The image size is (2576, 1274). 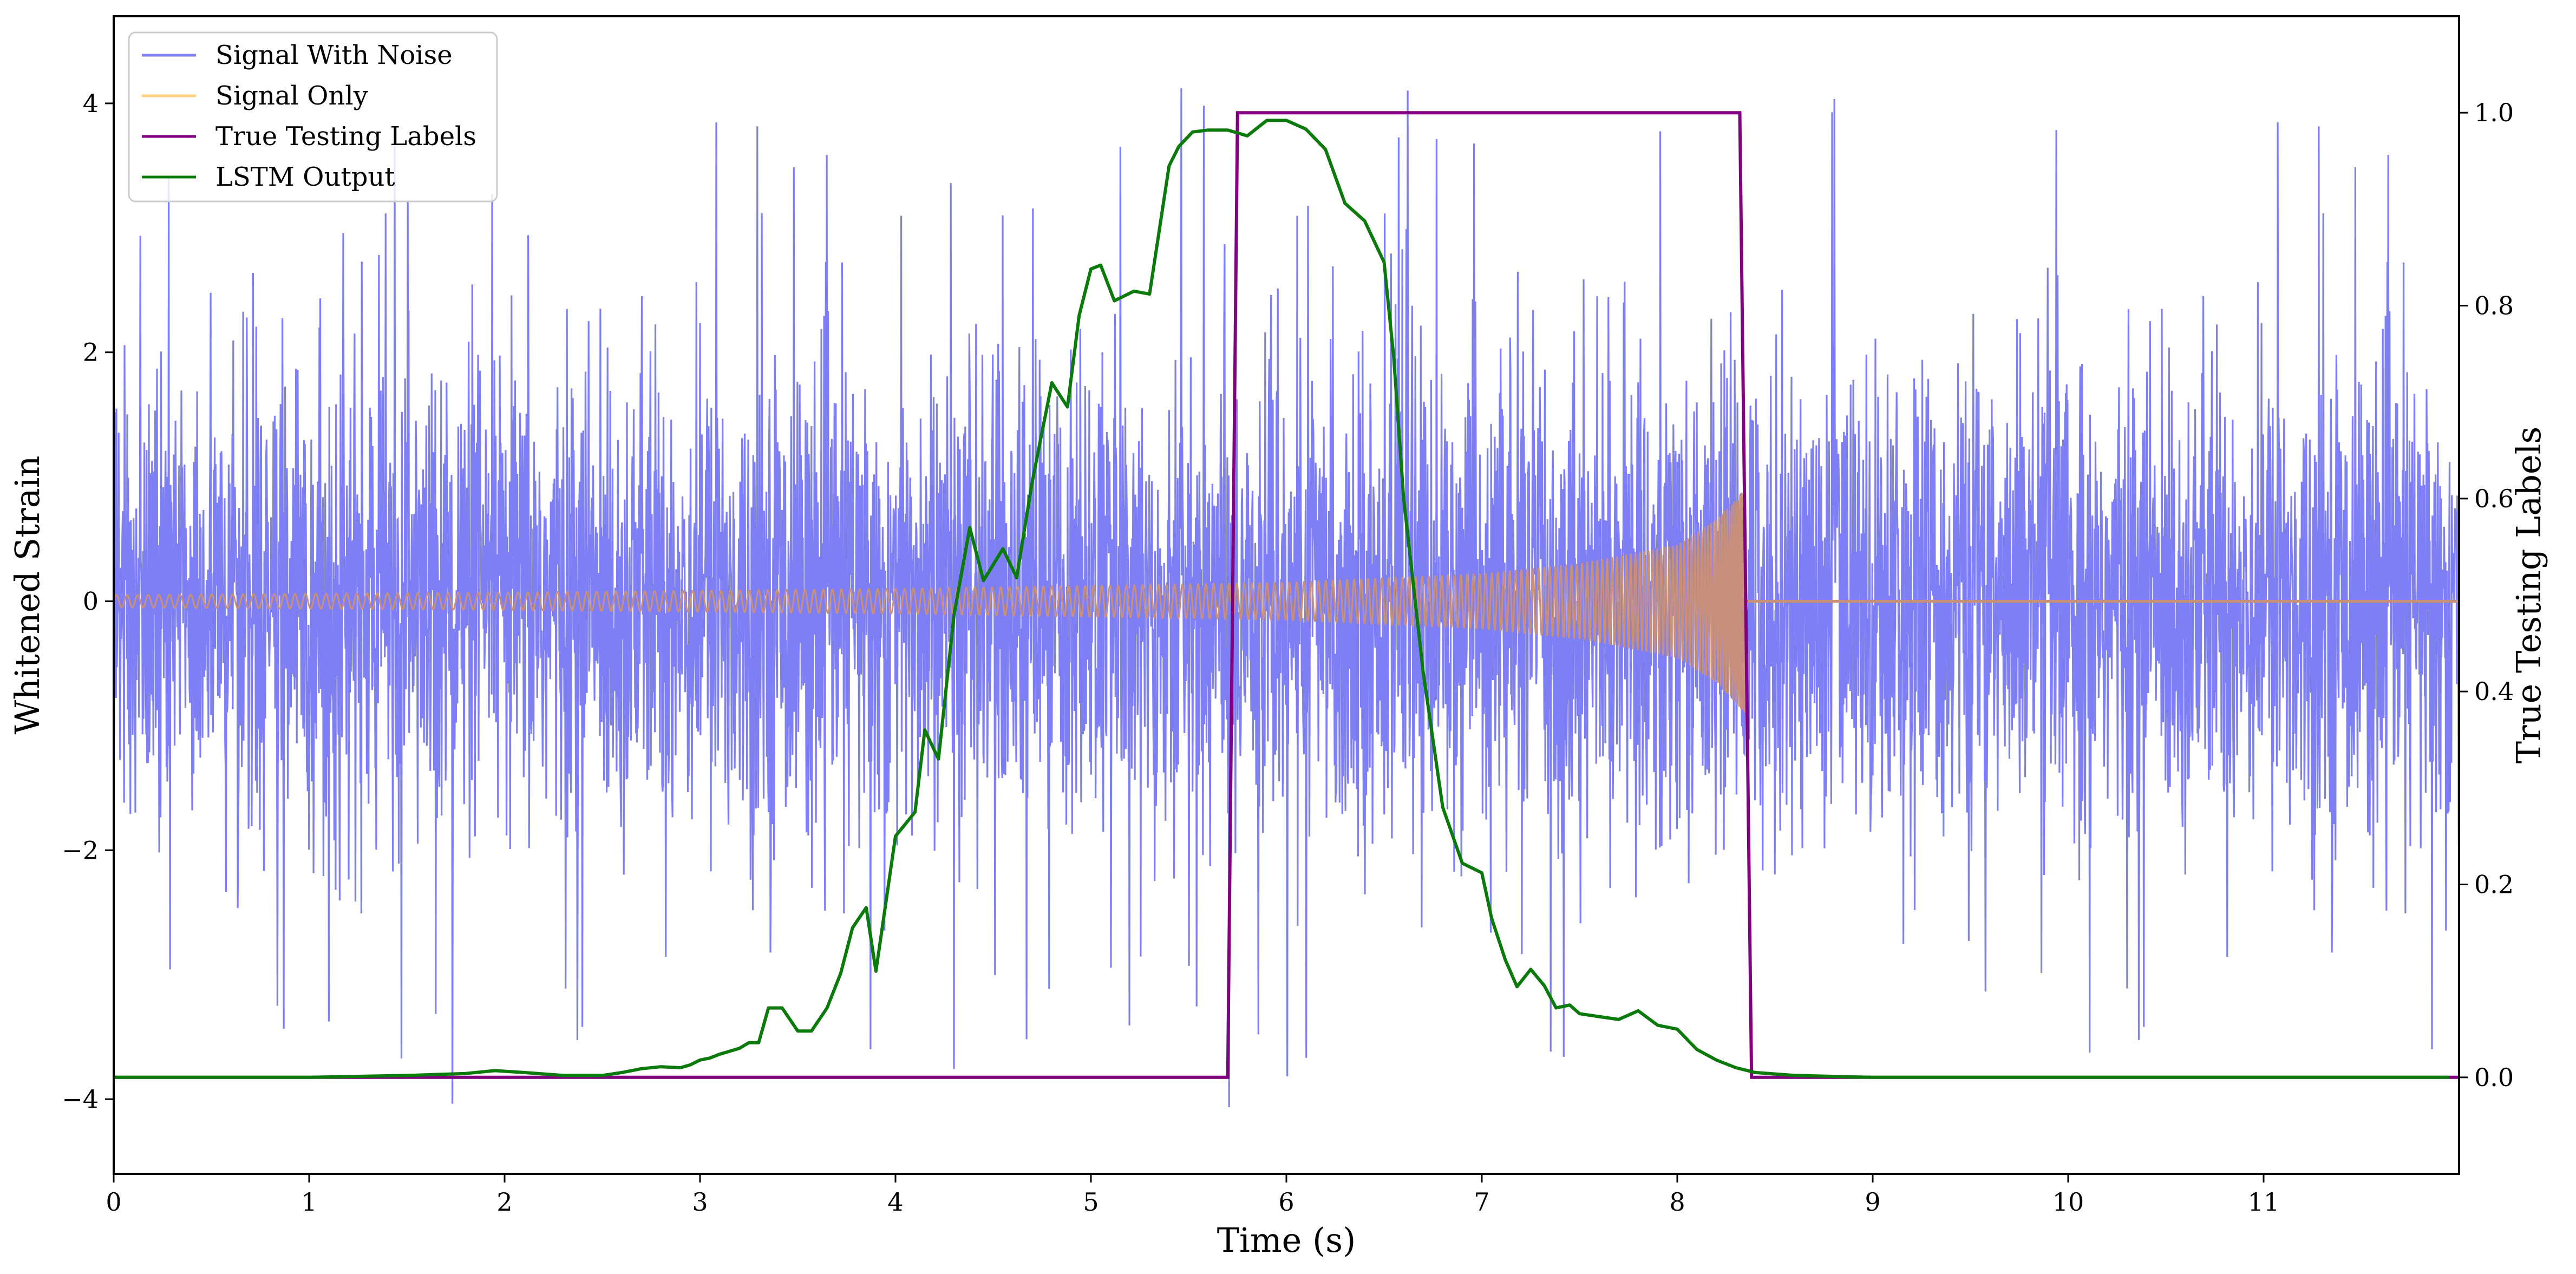 I want to click on x-tick-label: 1, so click(x=309, y=1202).